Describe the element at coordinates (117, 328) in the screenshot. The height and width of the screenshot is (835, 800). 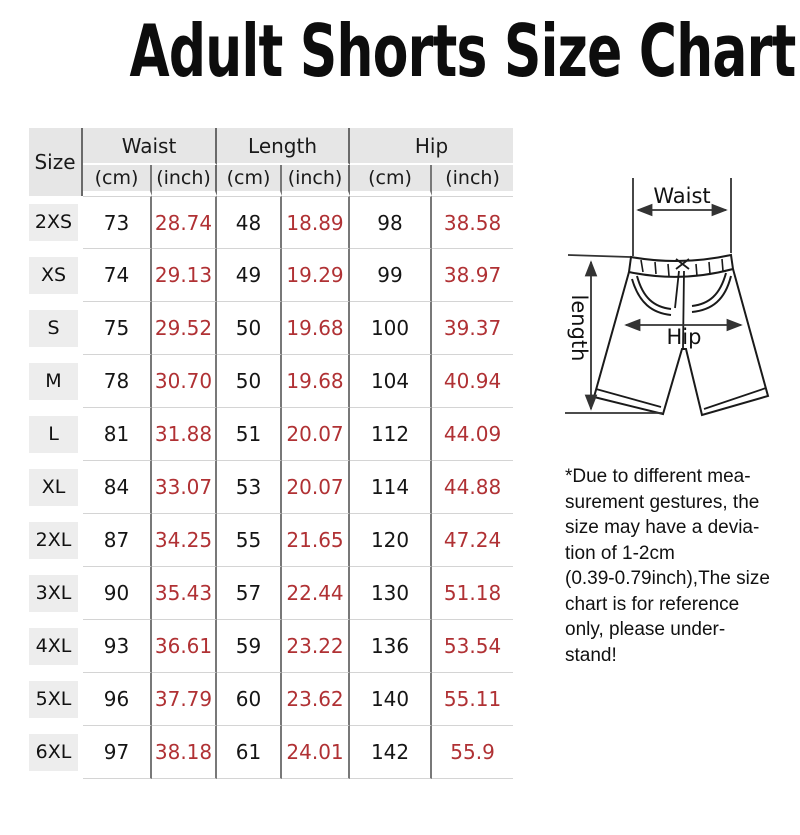
I see `cell-waist-cm: 75` at that location.